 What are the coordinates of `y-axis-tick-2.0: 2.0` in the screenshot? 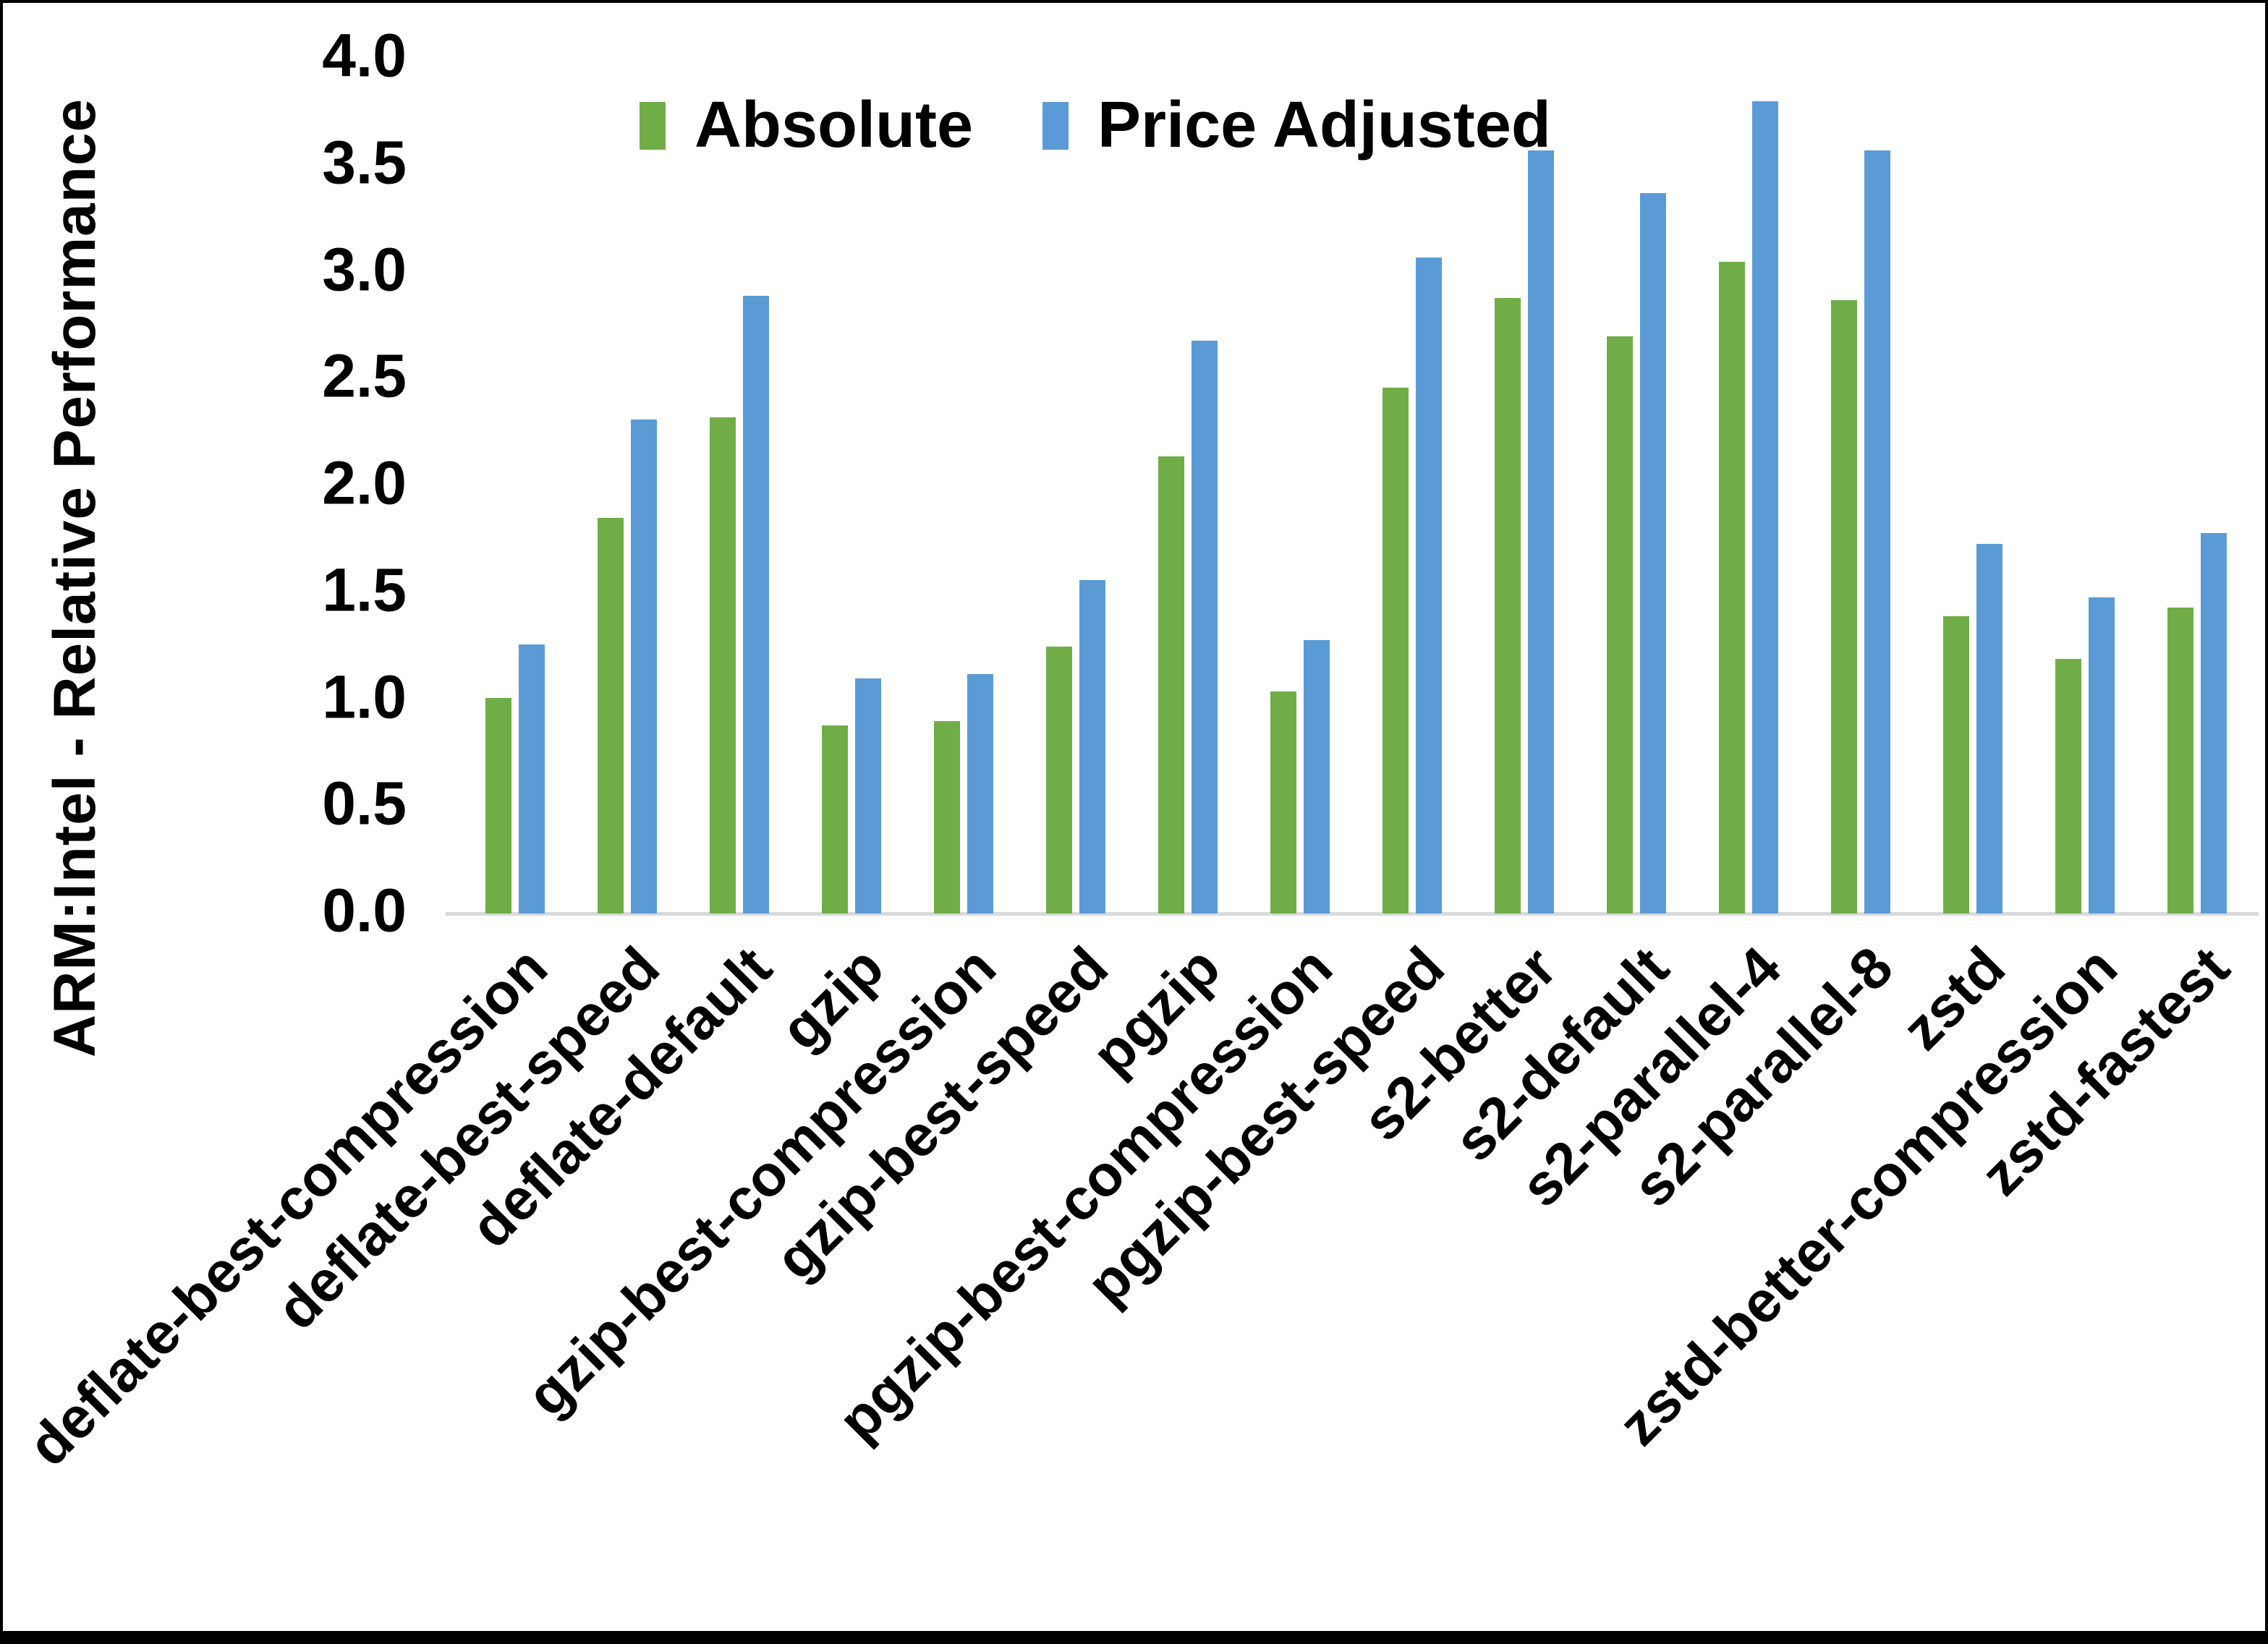 It's located at (364, 482).